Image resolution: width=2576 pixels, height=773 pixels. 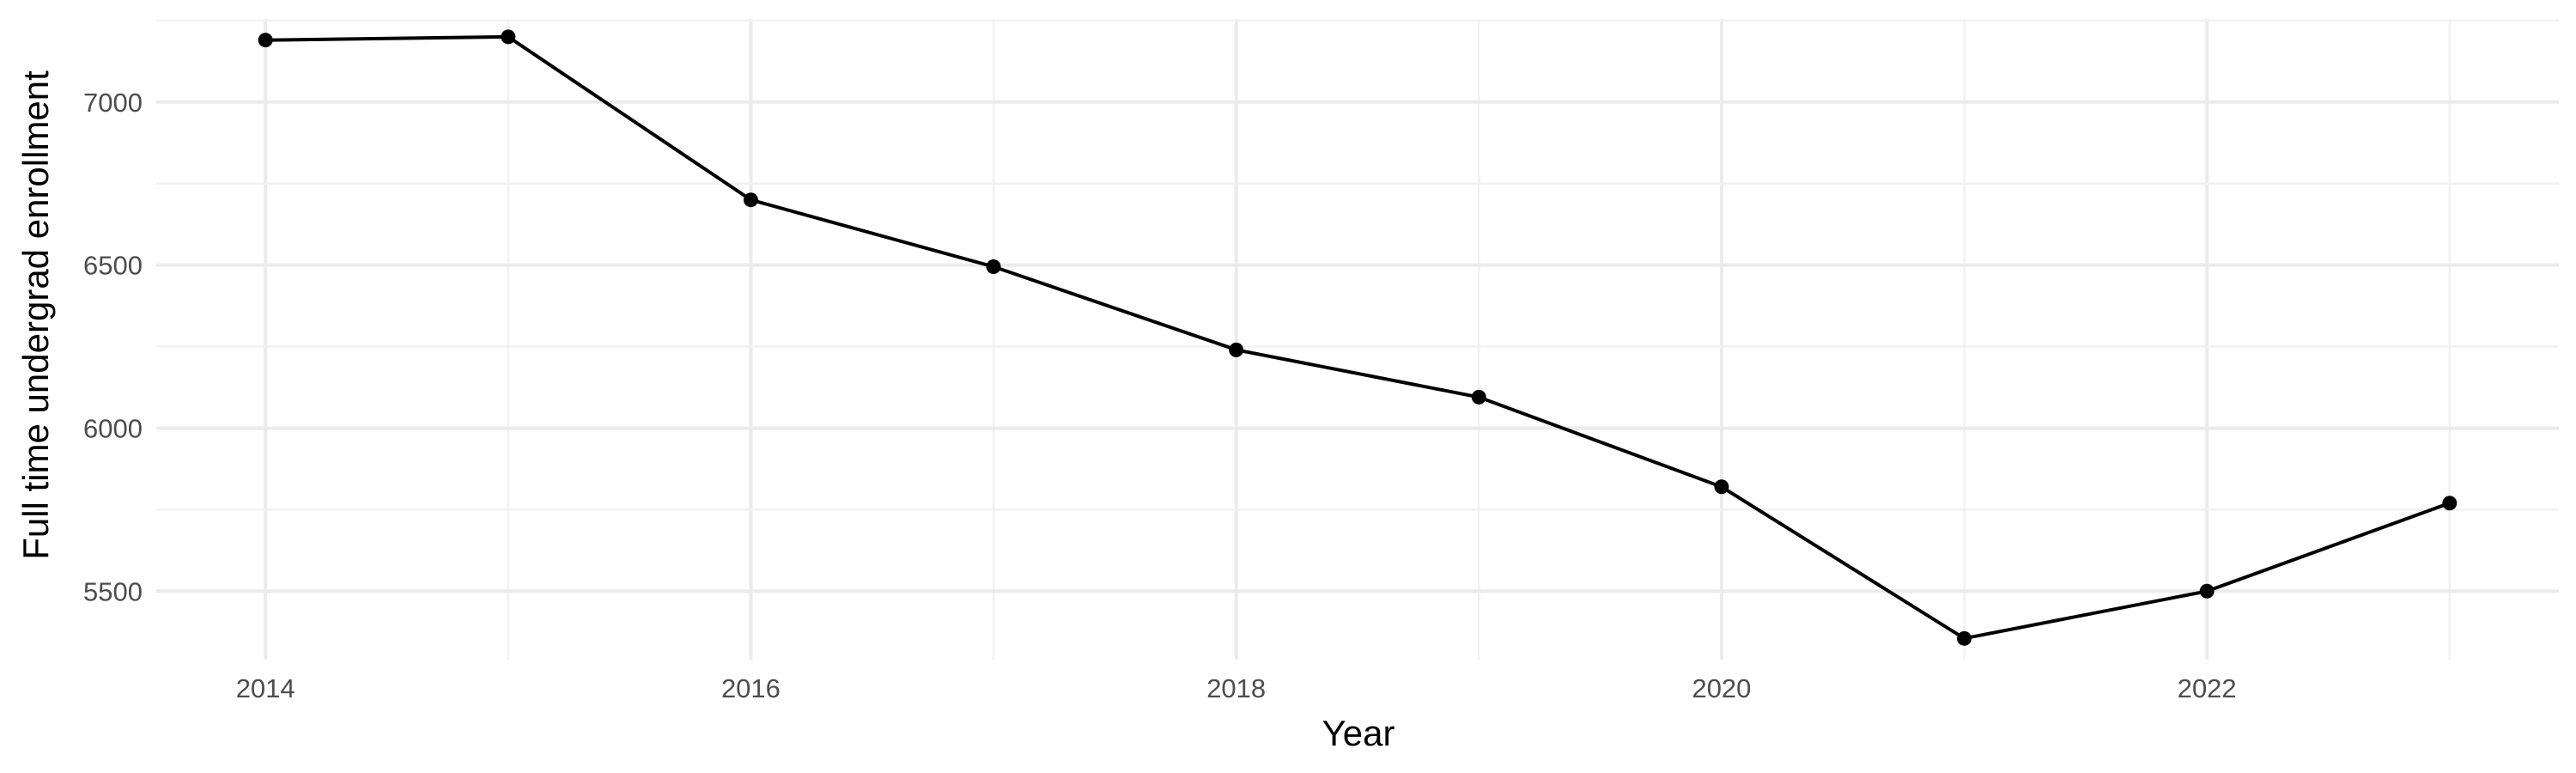 What do you see at coordinates (113, 266) in the screenshot?
I see `y-tick-label: 6500` at bounding box center [113, 266].